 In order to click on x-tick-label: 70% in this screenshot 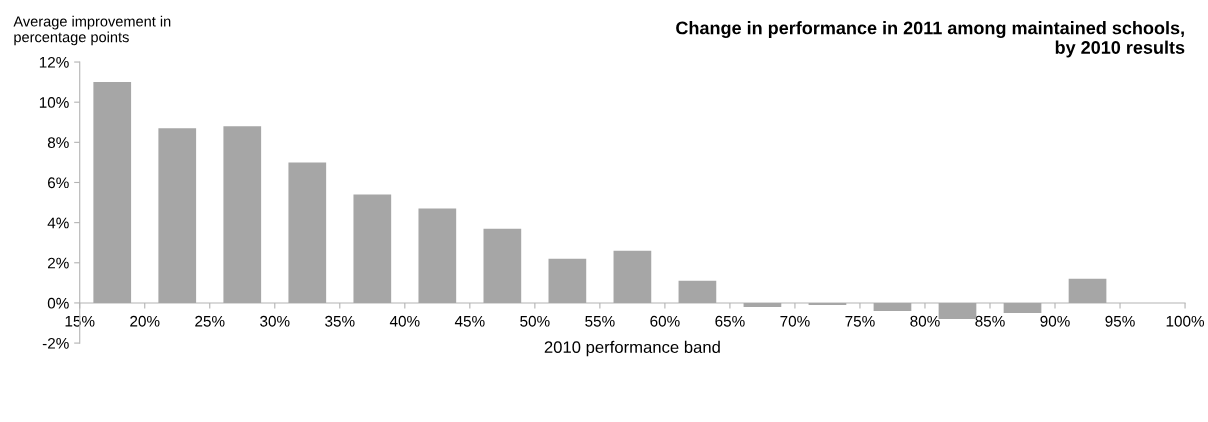, I will do `click(795, 321)`.